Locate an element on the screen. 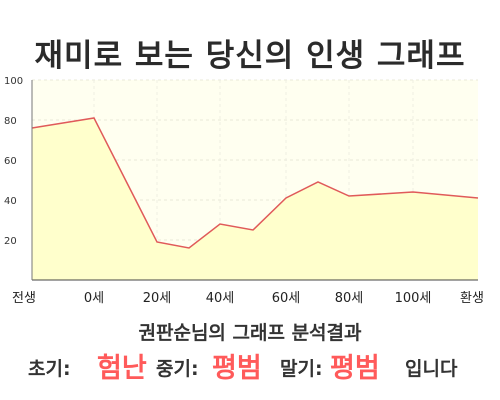 This screenshot has width=500, height=400. x-tick-label: 환생 is located at coordinates (472, 298).